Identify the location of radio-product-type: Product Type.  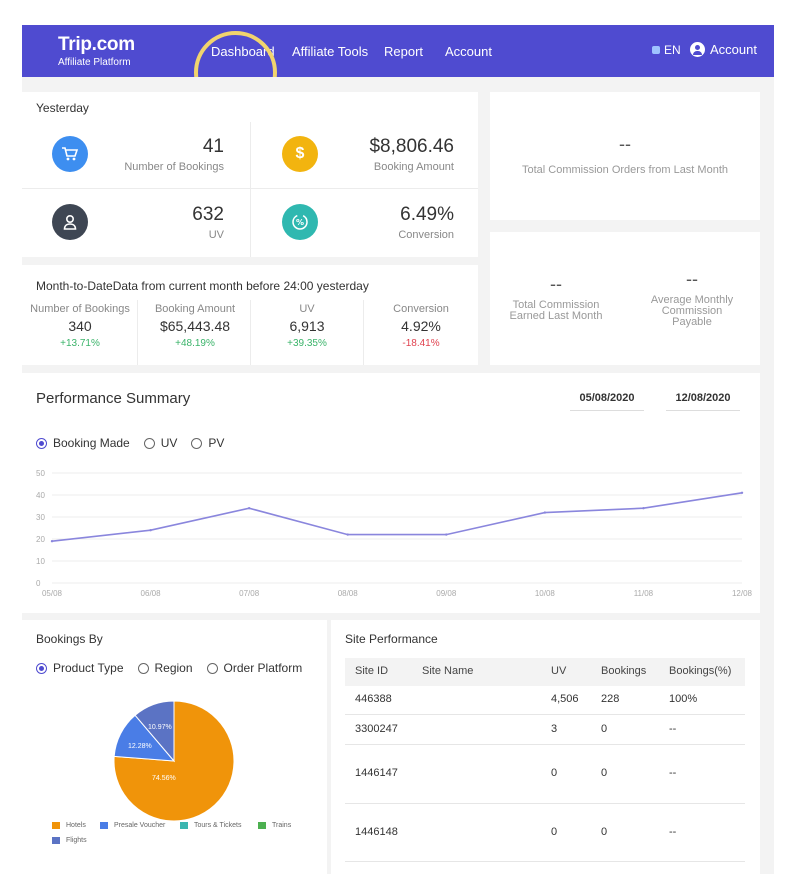
(80, 668).